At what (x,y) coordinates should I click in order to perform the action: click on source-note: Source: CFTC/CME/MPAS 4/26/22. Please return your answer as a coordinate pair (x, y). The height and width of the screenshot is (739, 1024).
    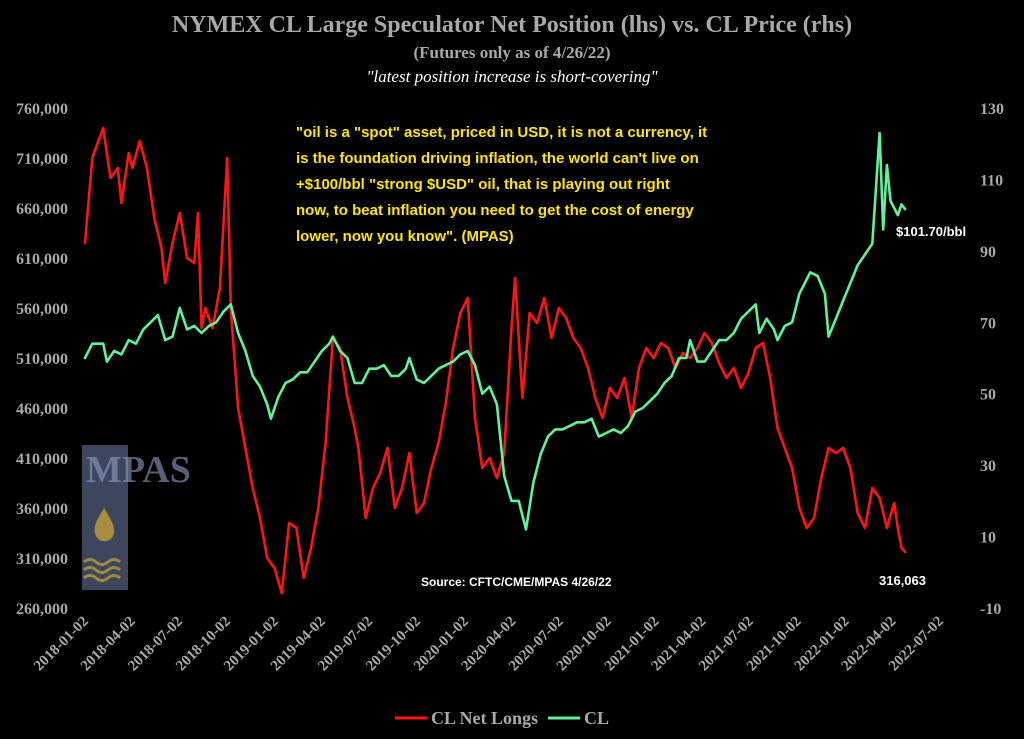
    Looking at the image, I should click on (516, 582).